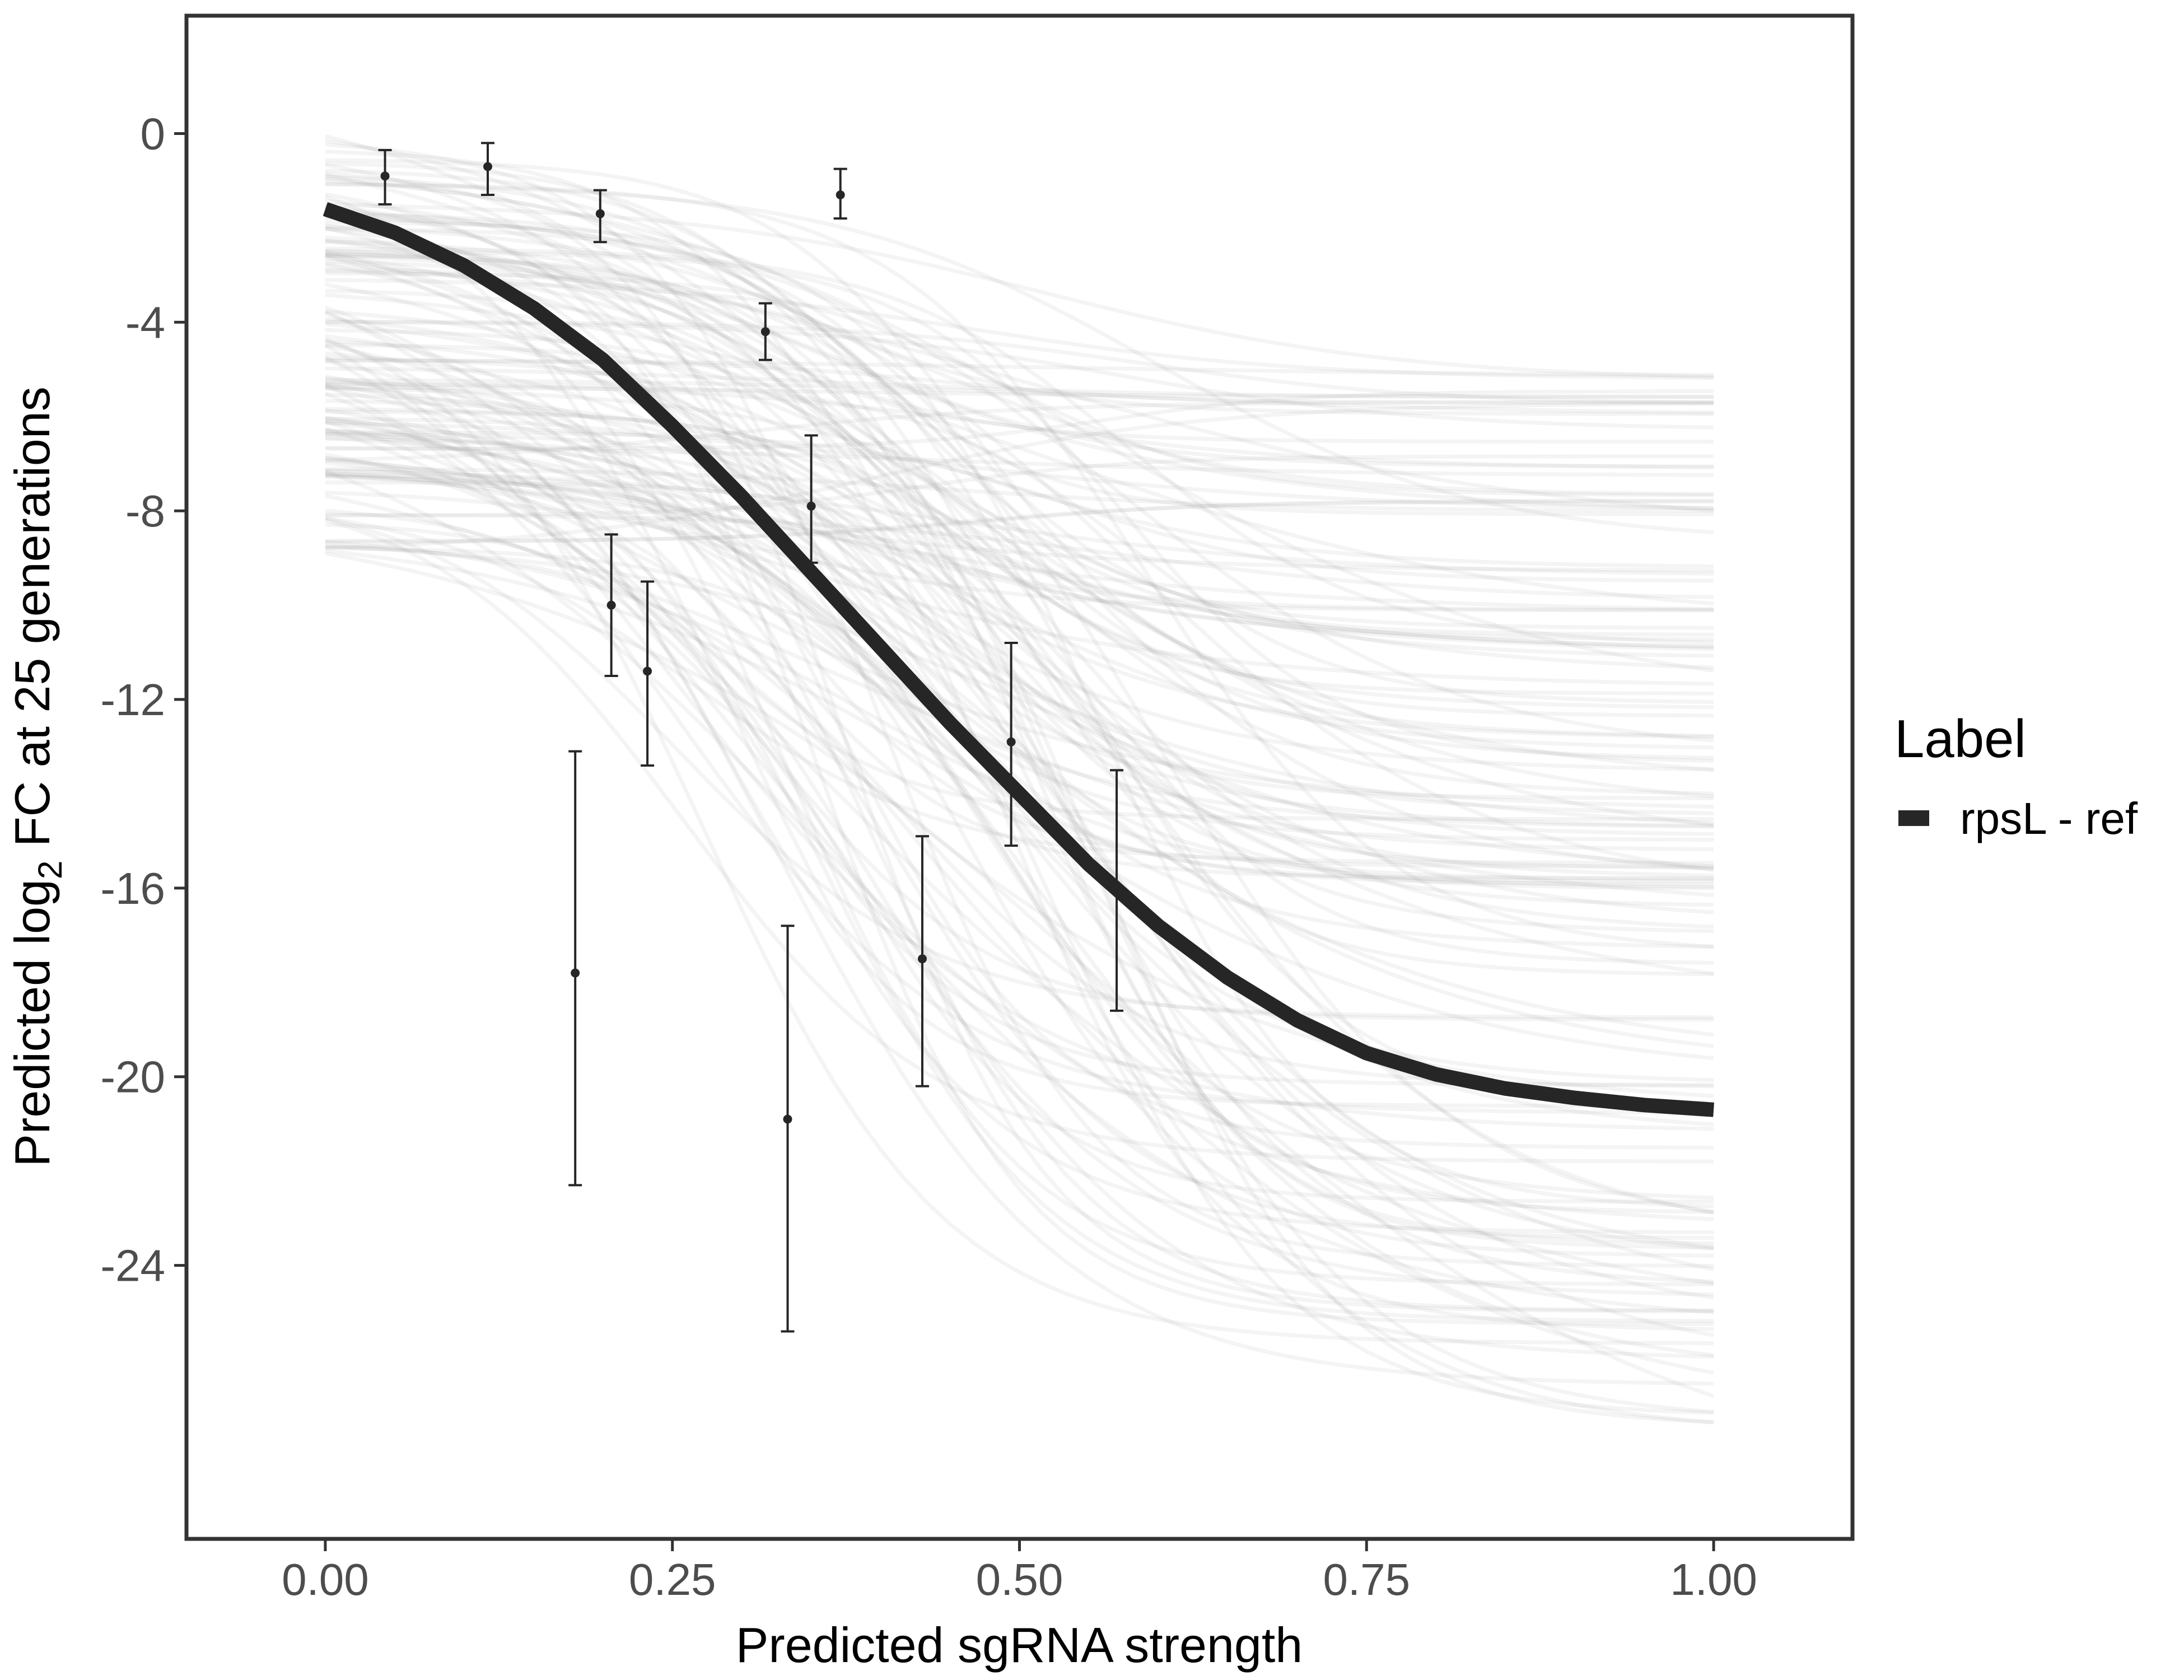 This screenshot has height=1680, width=2184. I want to click on x-tick-label: 0.50, so click(1020, 1580).